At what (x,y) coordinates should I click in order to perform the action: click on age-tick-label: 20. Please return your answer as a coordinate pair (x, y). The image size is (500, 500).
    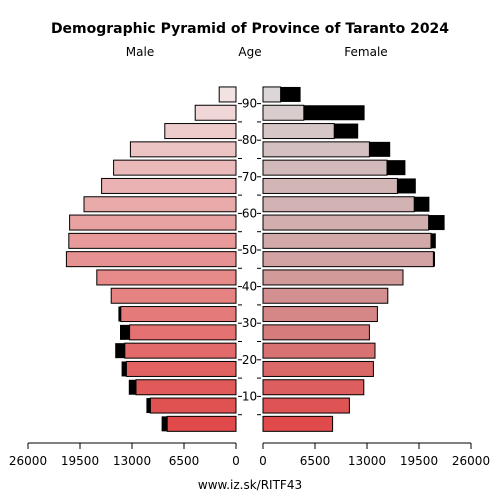
    Looking at the image, I should click on (249, 360).